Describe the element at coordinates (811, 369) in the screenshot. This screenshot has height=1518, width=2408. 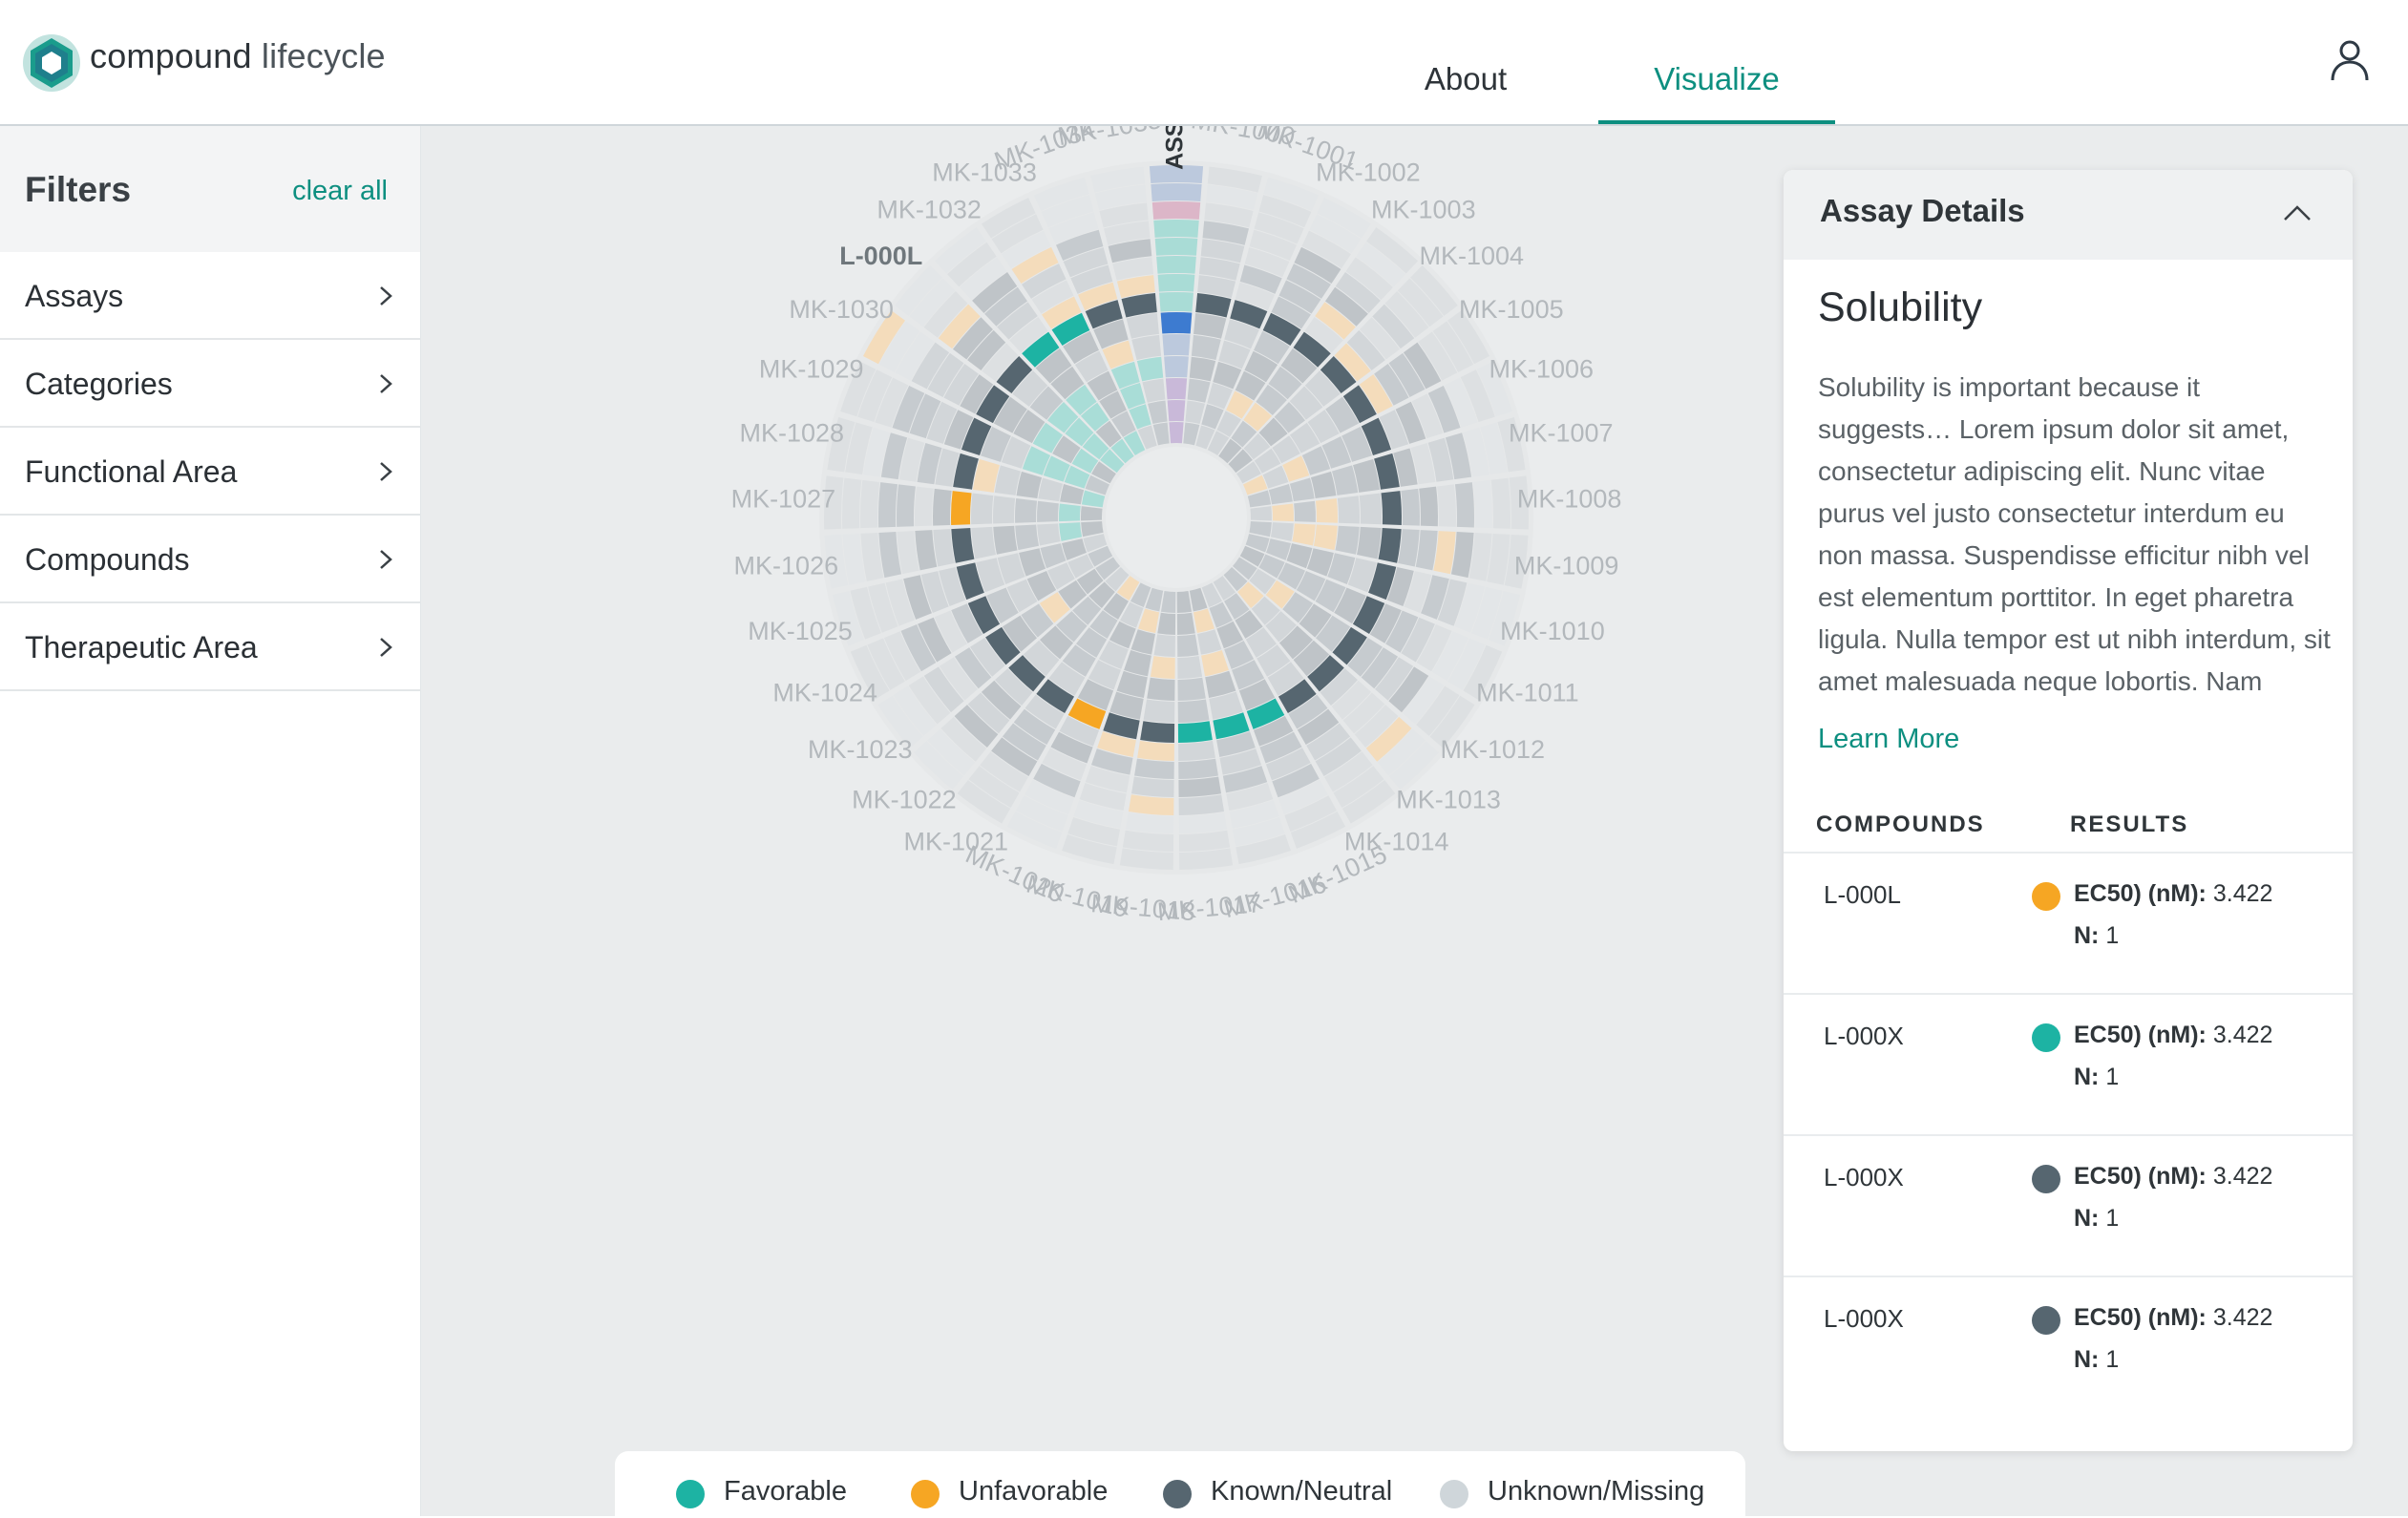
I see `compound-label: MK-1029` at that location.